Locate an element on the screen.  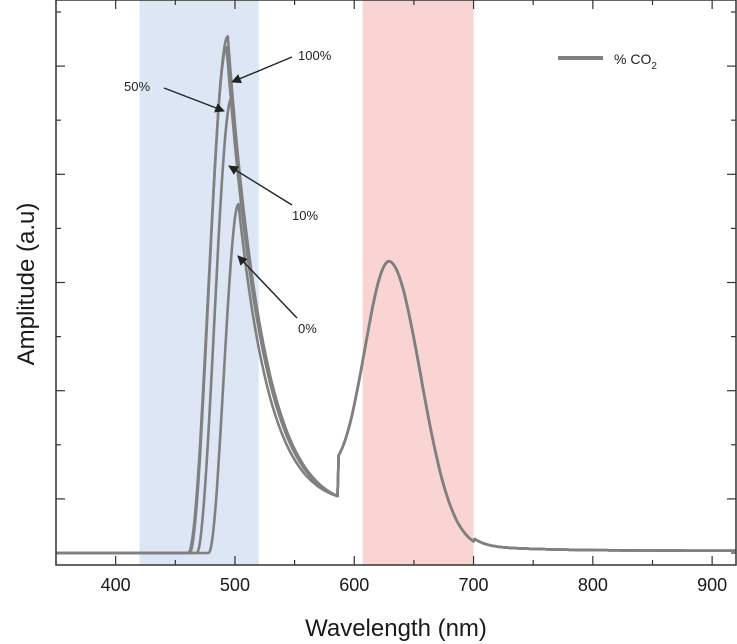
annotation-arrow-10pct is located at coordinates (260, 185).